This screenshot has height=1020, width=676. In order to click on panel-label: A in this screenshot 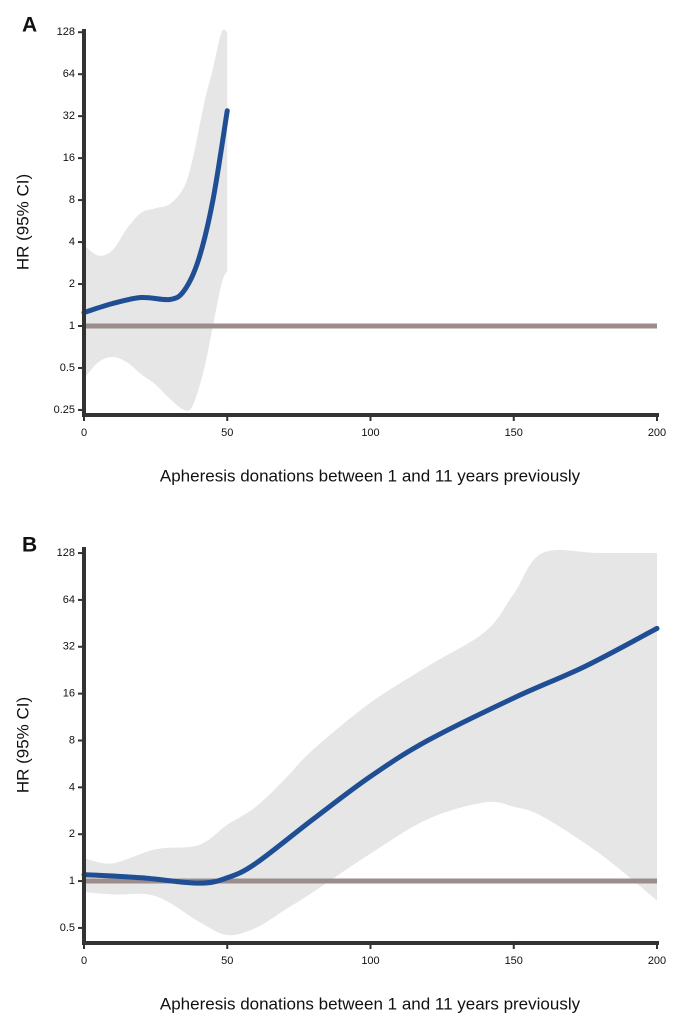, I will do `click(29, 25)`.